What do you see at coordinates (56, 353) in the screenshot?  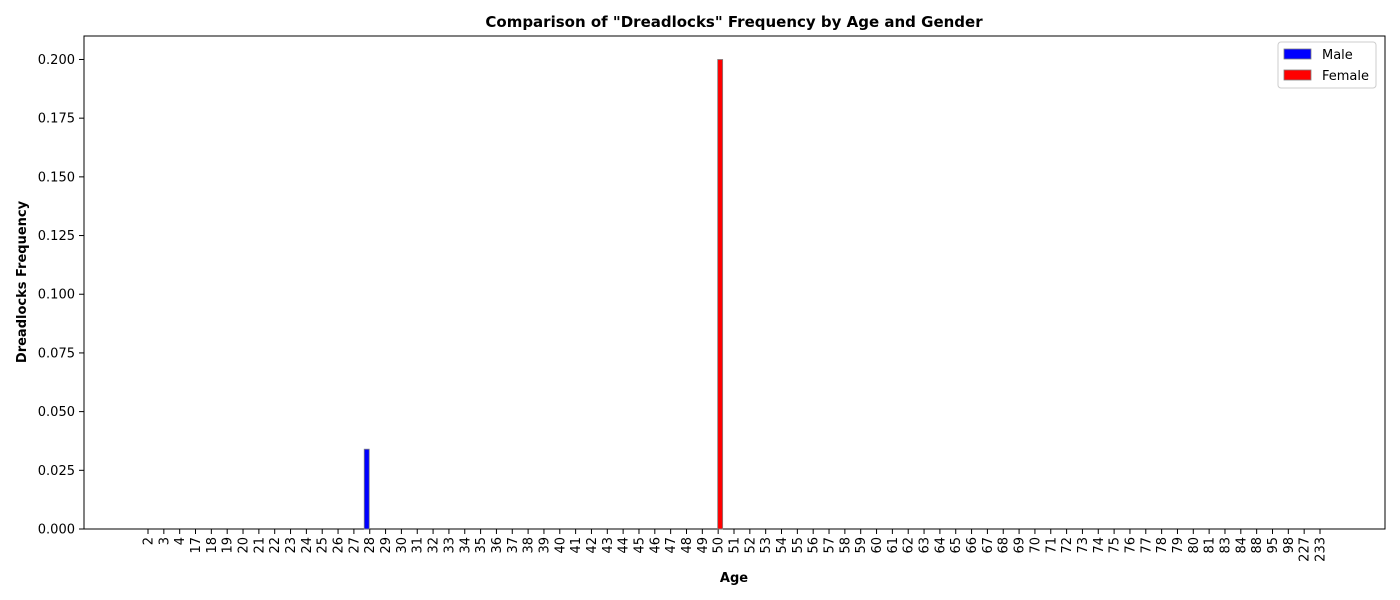 I see `y-tick-label: 0.075` at bounding box center [56, 353].